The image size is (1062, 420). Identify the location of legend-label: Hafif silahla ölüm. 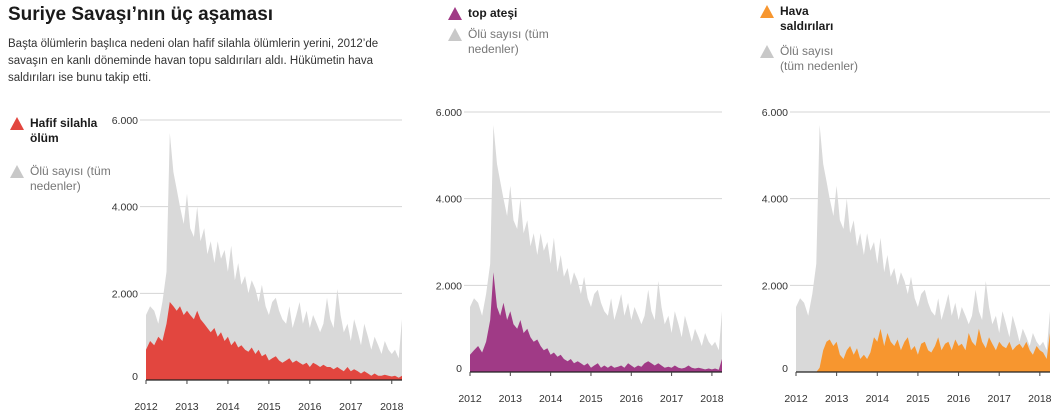
(64, 130).